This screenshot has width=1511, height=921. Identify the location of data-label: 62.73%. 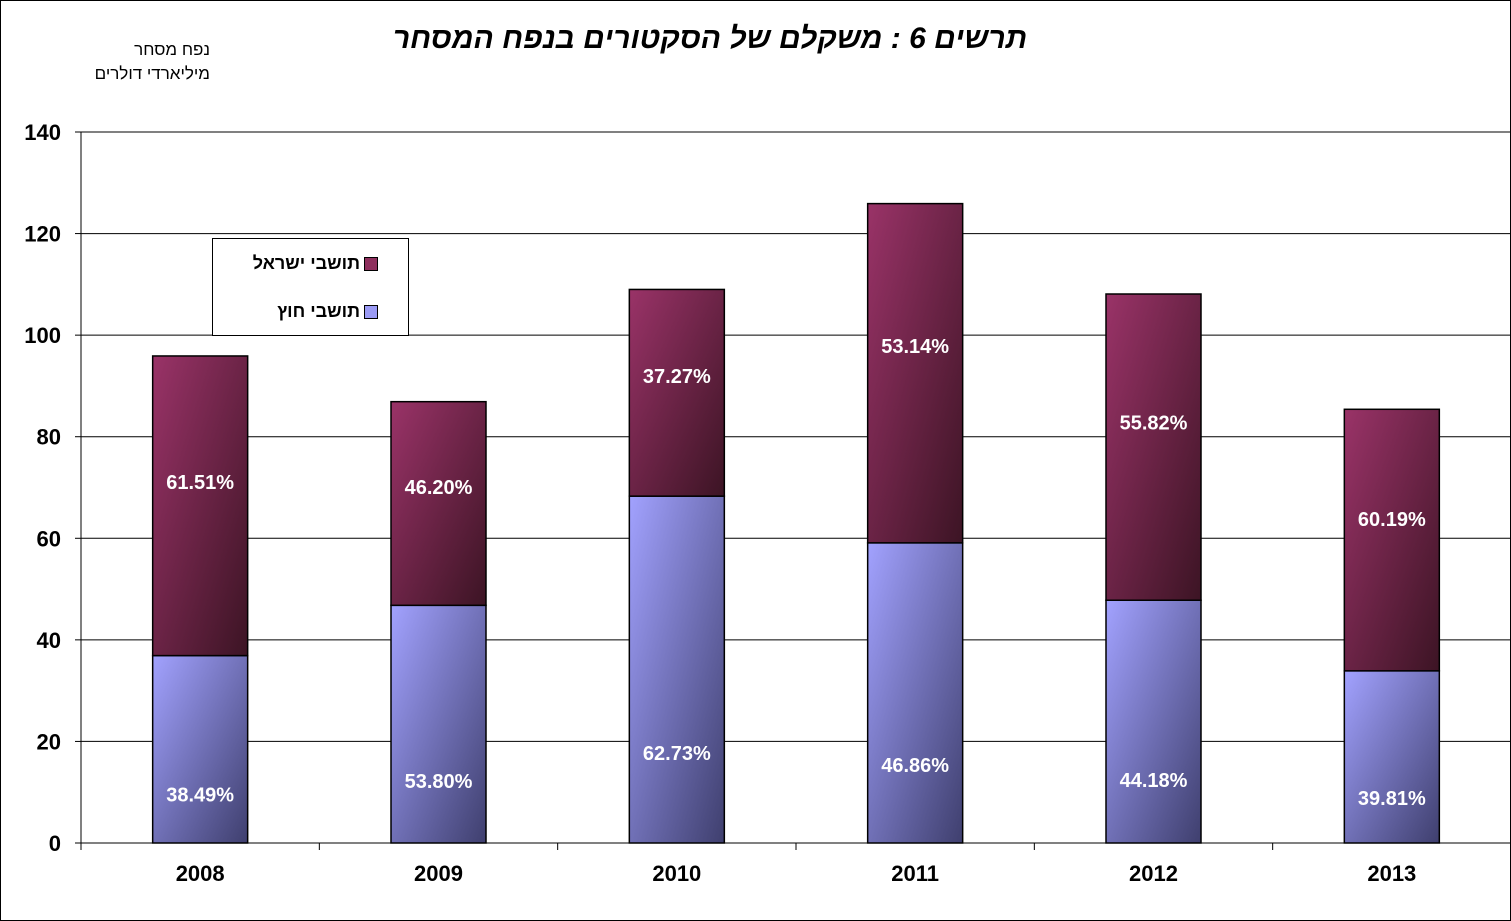
(677, 754).